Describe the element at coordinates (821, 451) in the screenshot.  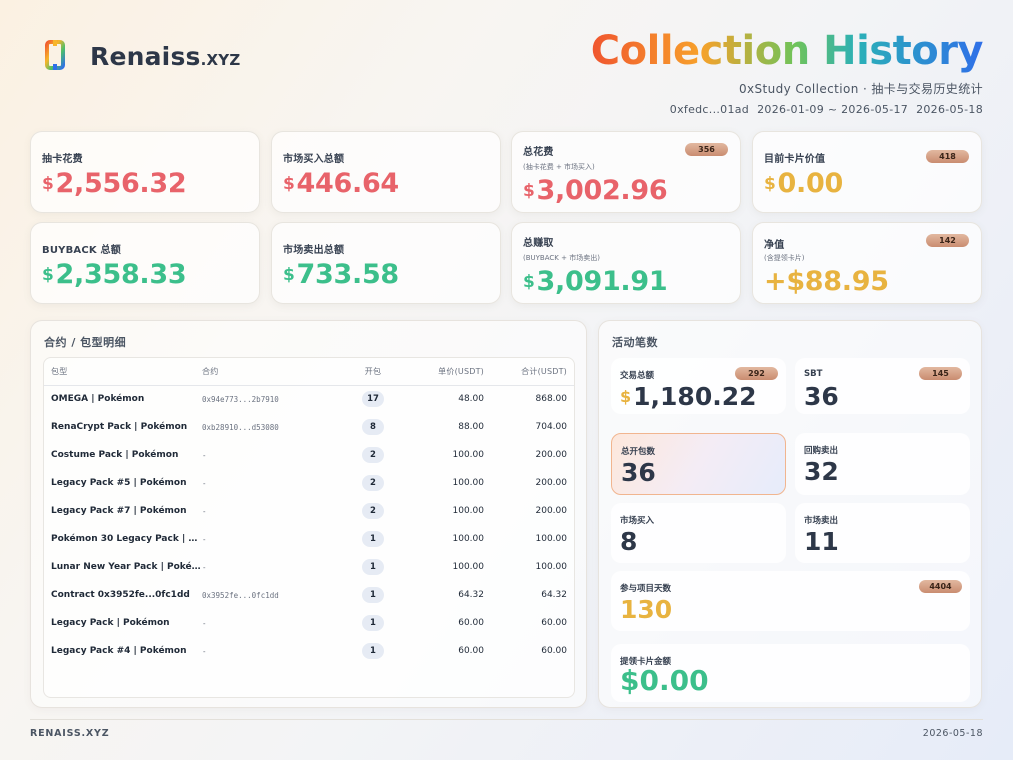
I see `buyback-sold-label: 回购卖出` at that location.